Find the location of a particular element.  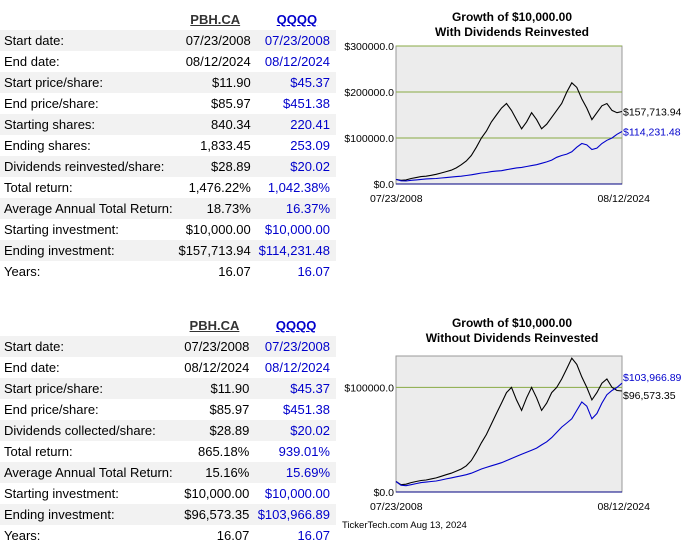

series-end-label: $103,966.89 is located at coordinates (652, 378).